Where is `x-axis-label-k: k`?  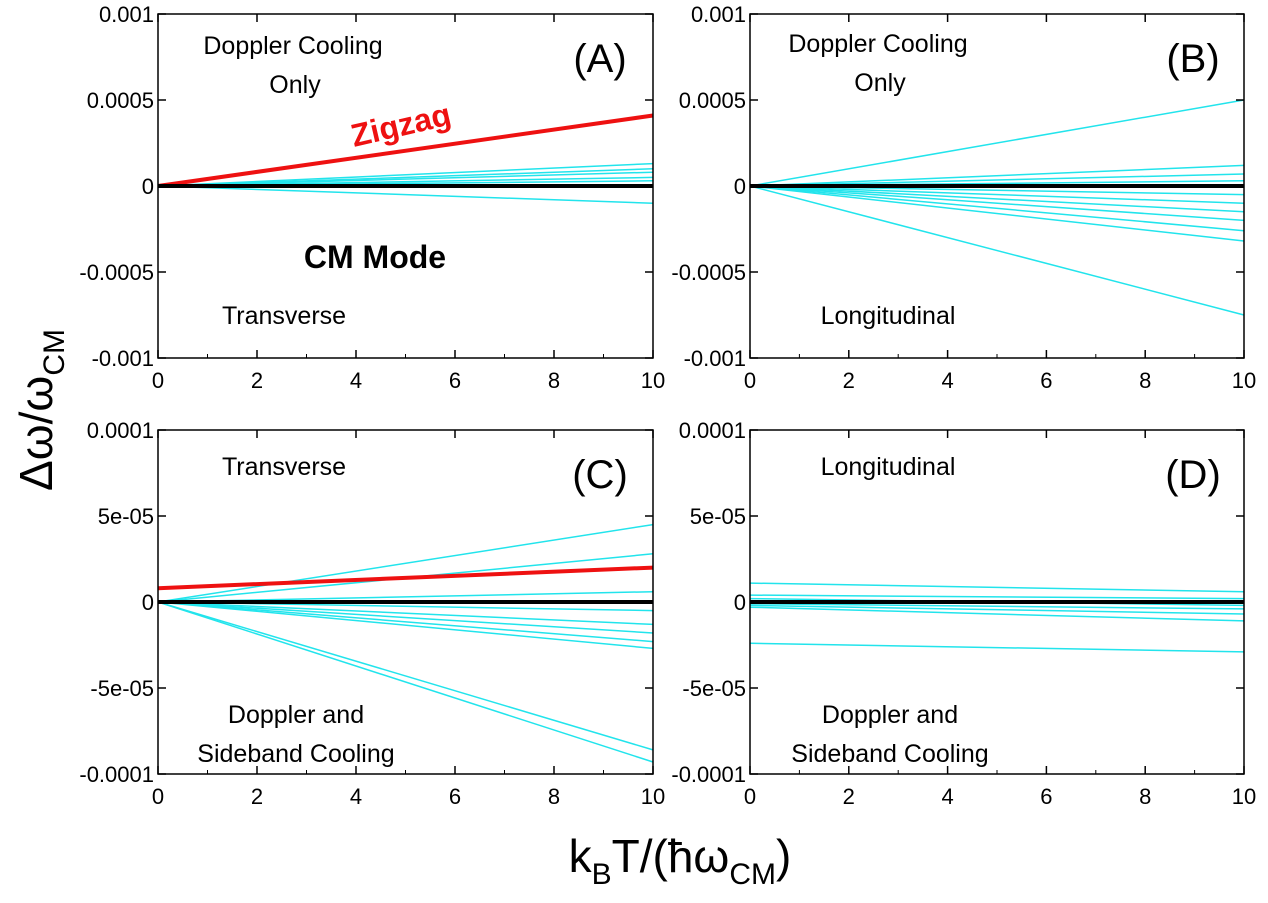 x-axis-label-k: k is located at coordinates (581, 856).